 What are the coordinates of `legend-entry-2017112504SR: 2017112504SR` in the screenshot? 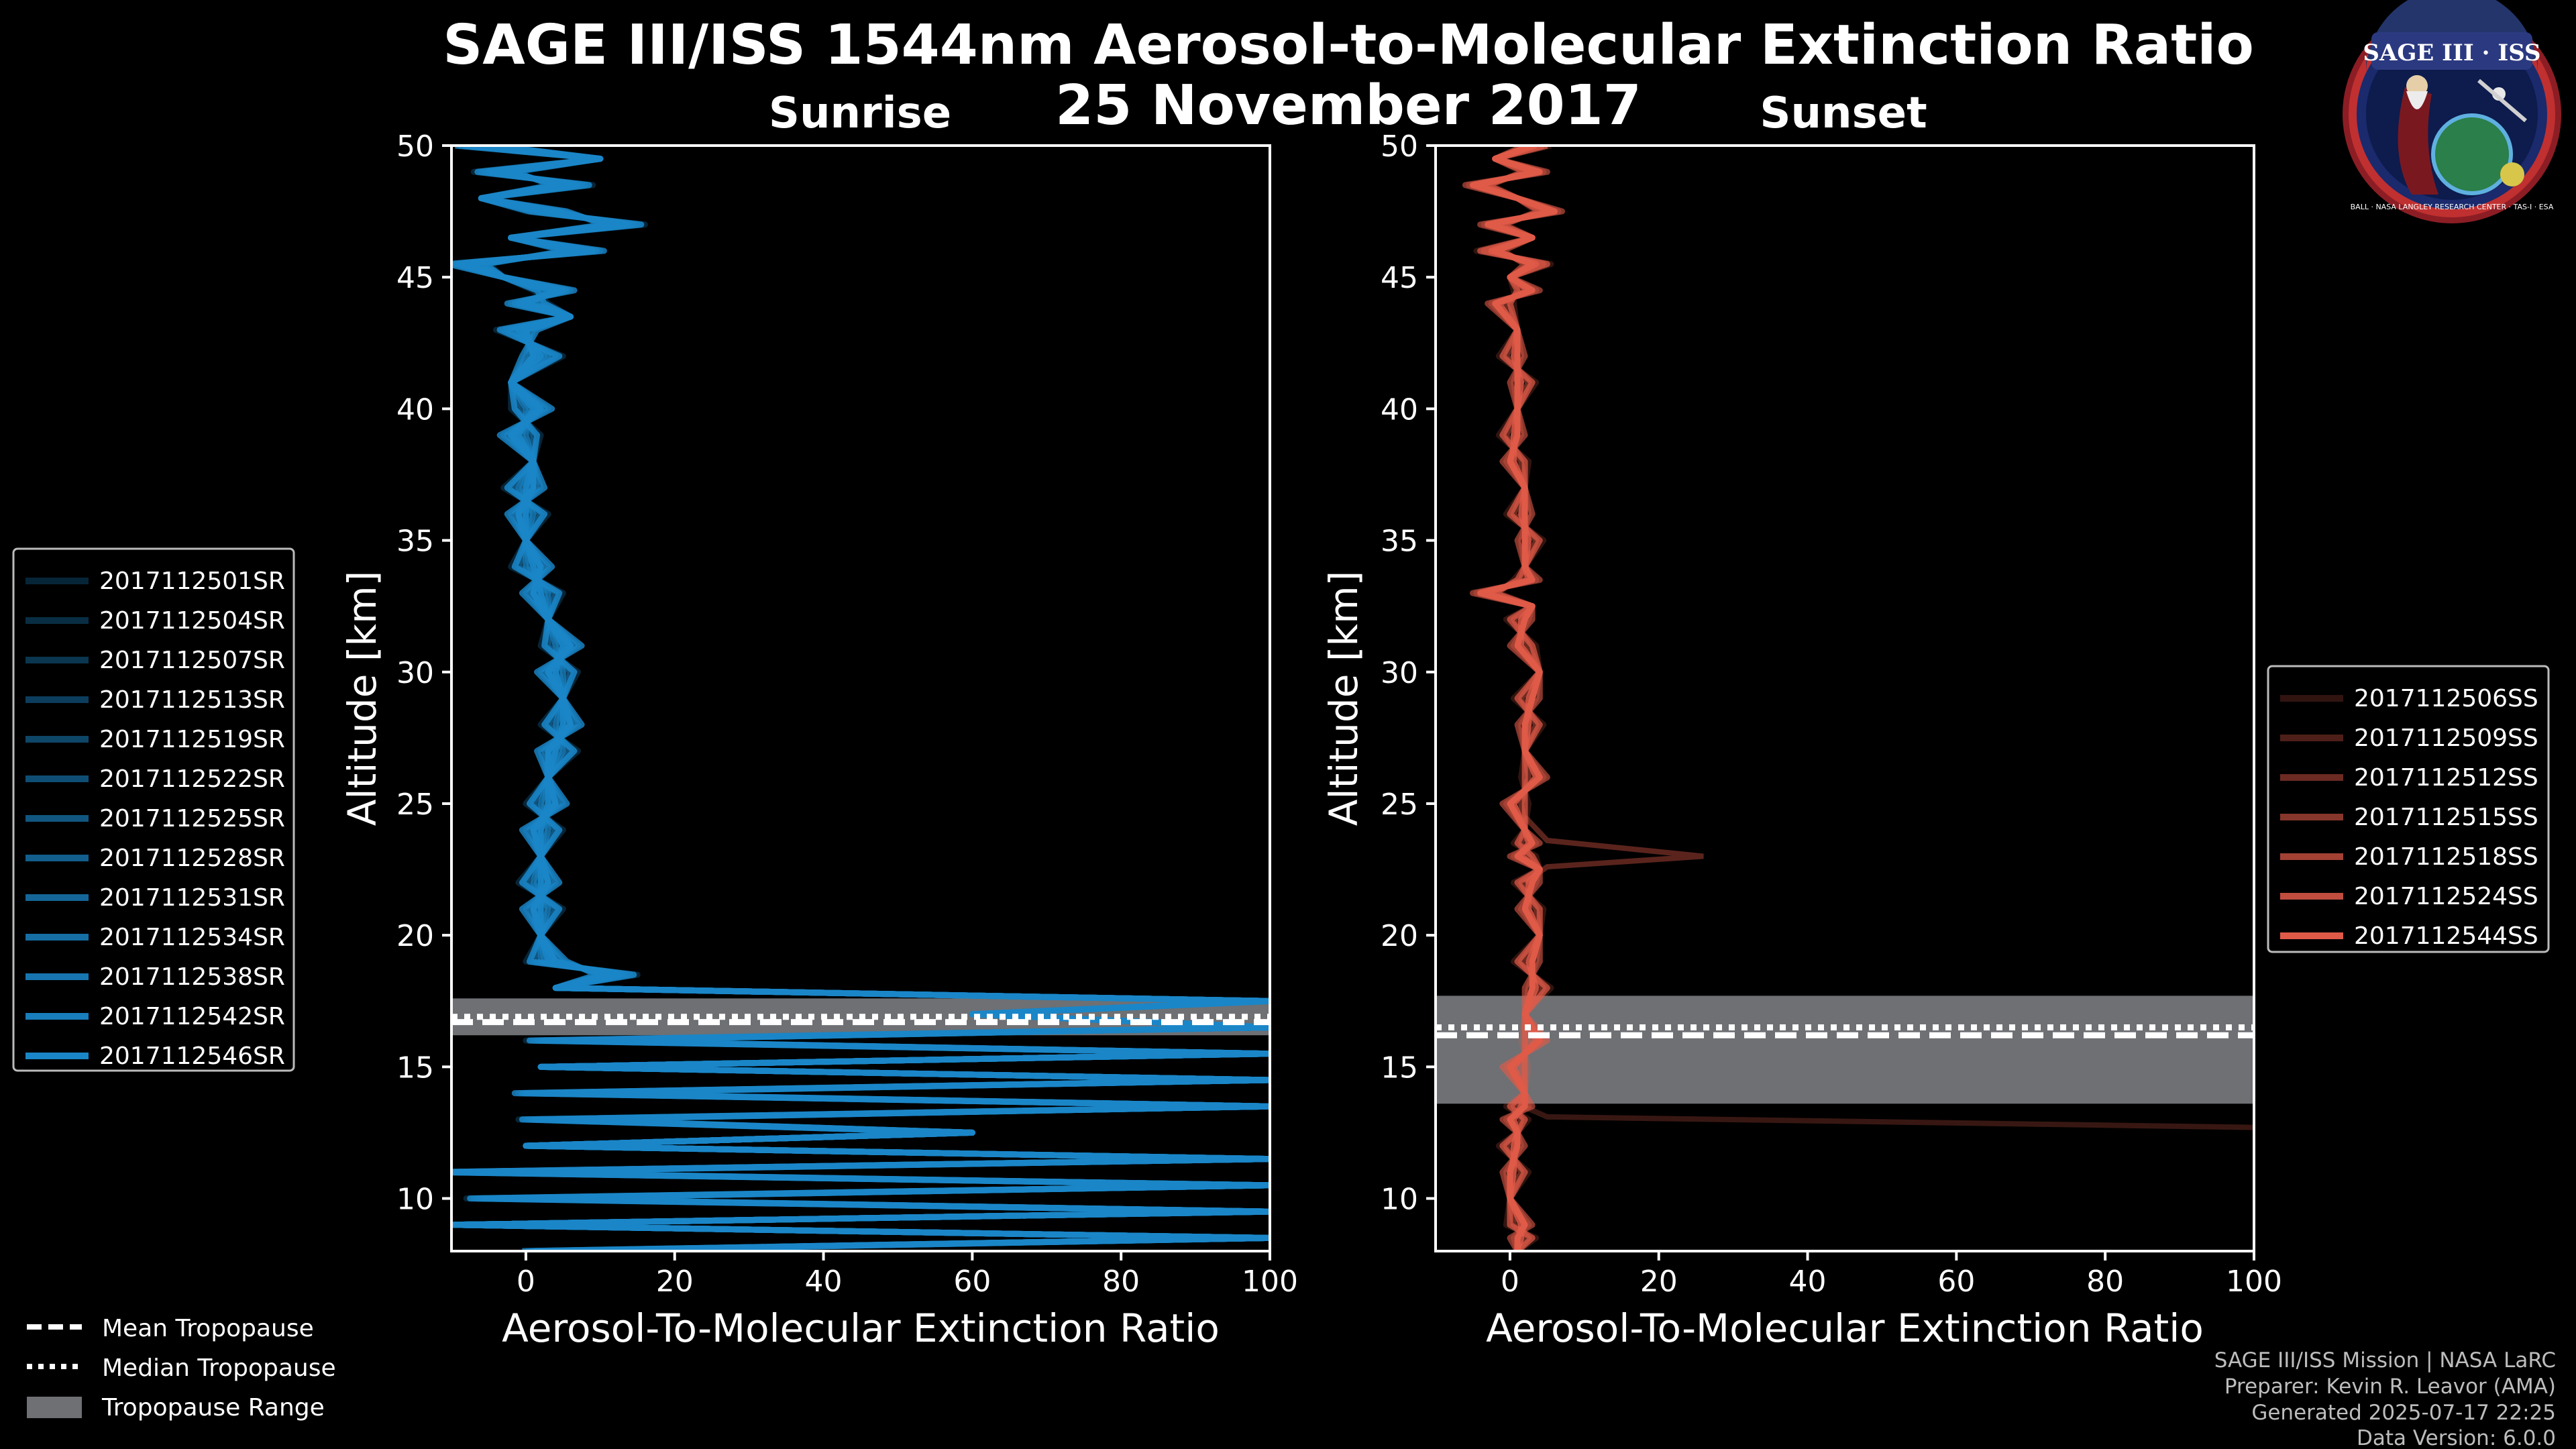 It's located at (192, 621).